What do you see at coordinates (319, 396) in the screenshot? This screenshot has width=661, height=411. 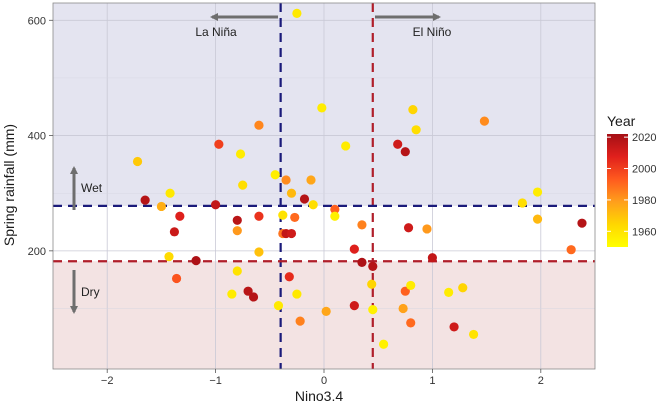 I see `x-axis-title: Nino3.4` at bounding box center [319, 396].